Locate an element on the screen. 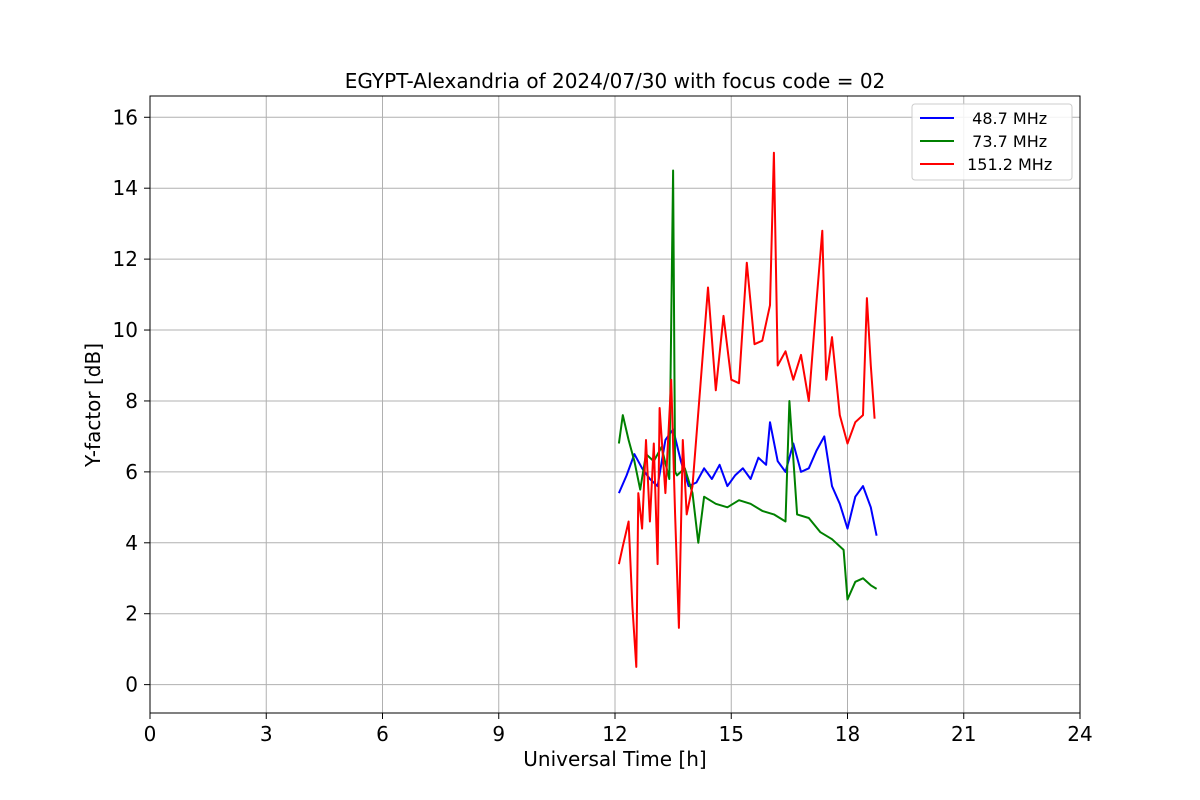 The image size is (1200, 800). x-tick-label: 3 is located at coordinates (266, 734).